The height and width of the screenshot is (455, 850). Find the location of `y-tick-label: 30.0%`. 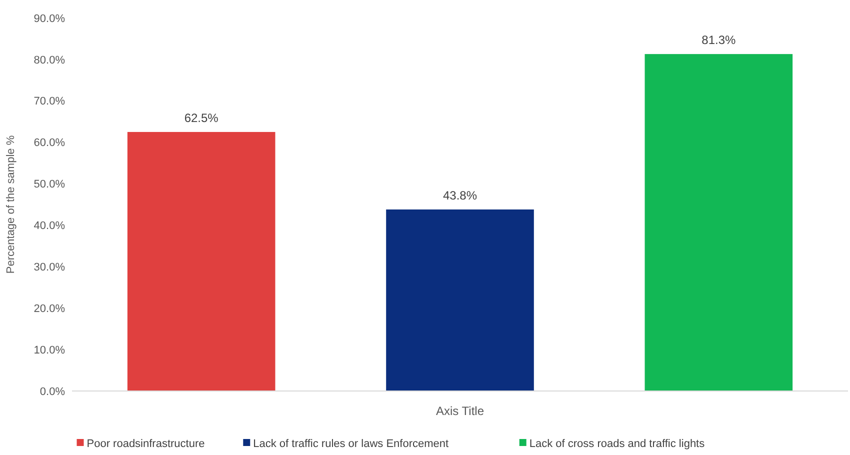

y-tick-label: 30.0% is located at coordinates (50, 268).